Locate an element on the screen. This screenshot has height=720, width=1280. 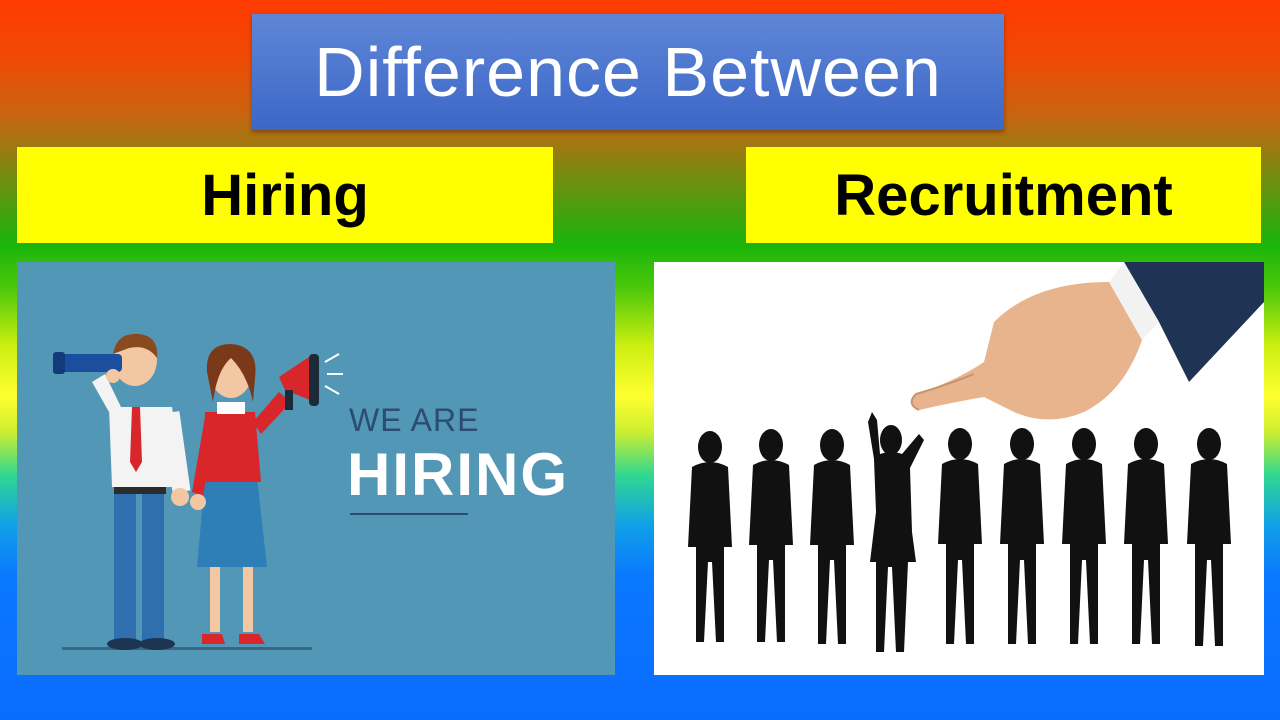
recruitment-label: Recruitment is located at coordinates (1003, 195).